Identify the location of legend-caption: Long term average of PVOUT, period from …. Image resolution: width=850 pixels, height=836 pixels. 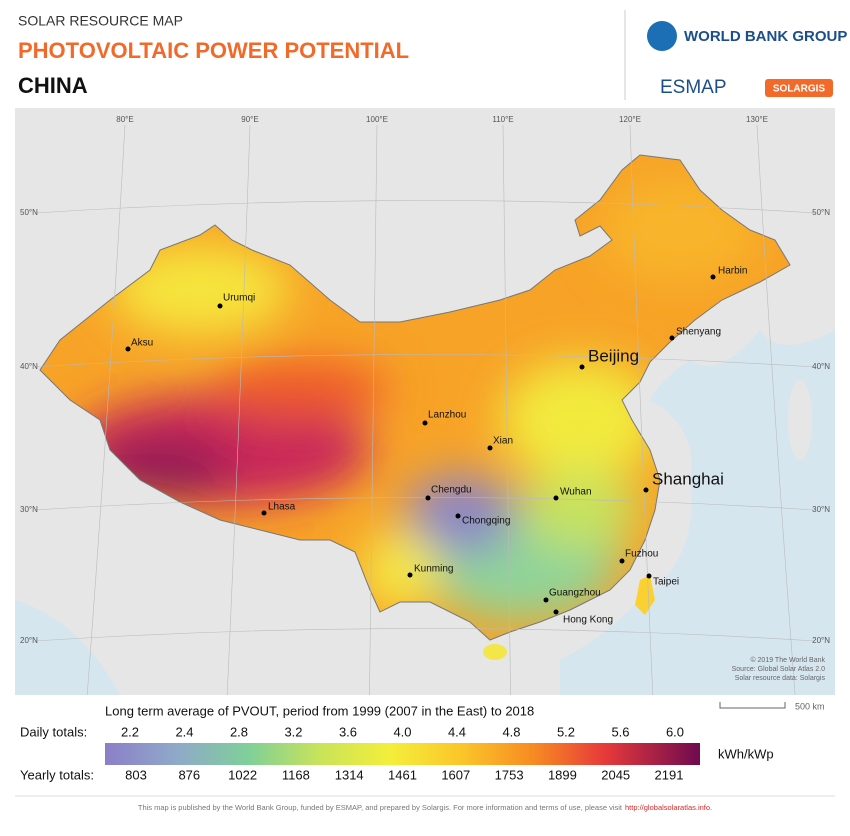
(319, 710).